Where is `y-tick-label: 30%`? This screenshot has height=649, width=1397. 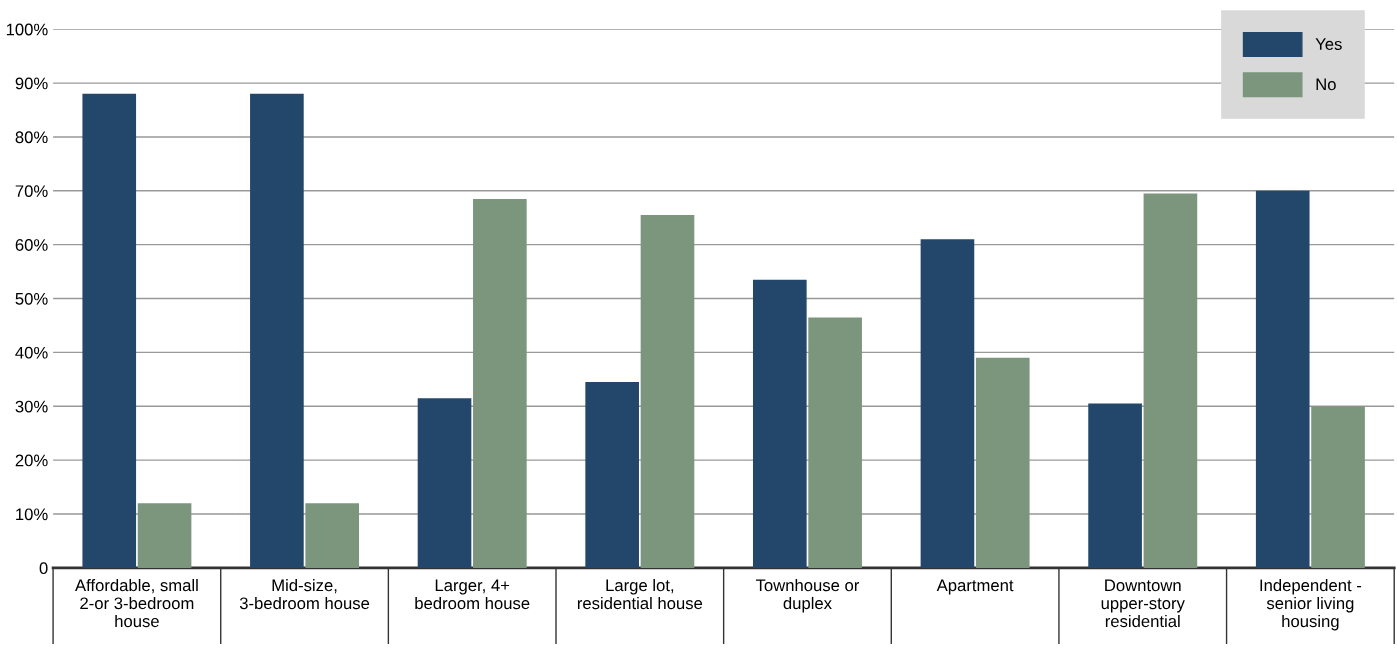 y-tick-label: 30% is located at coordinates (31, 406).